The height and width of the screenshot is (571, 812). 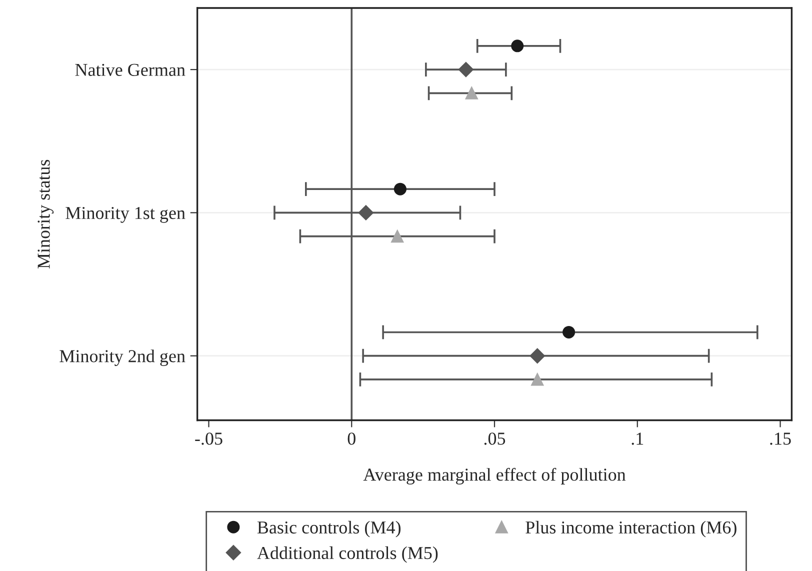 I want to click on y-tick-label: Minority 2nd gen, so click(x=123, y=358).